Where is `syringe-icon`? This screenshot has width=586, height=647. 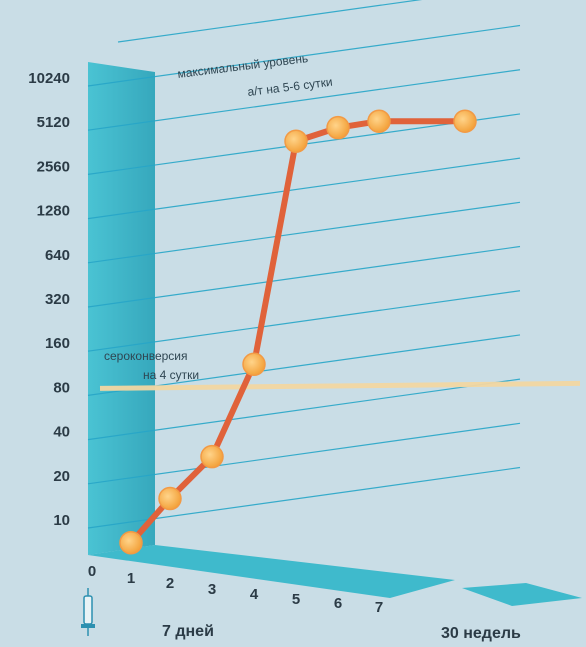 syringe-icon is located at coordinates (88, 612).